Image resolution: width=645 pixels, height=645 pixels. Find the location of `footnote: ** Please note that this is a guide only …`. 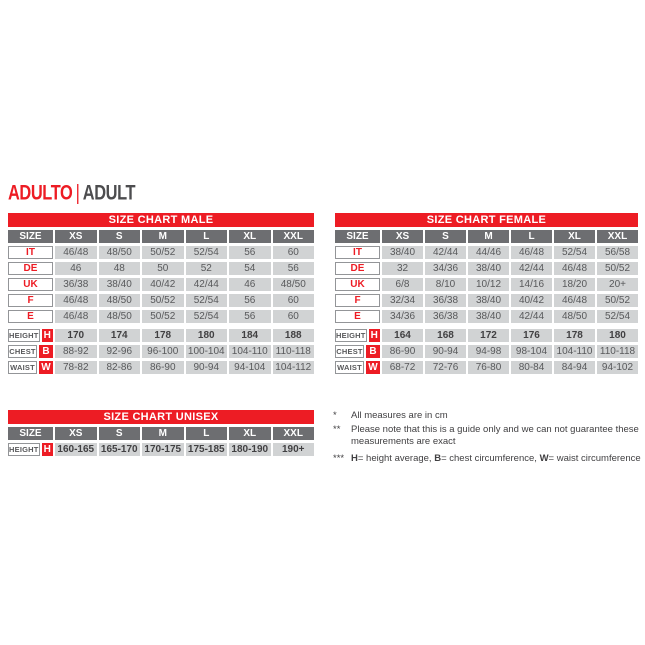

footnote: ** Please note that this is a guide only … is located at coordinates (488, 436).